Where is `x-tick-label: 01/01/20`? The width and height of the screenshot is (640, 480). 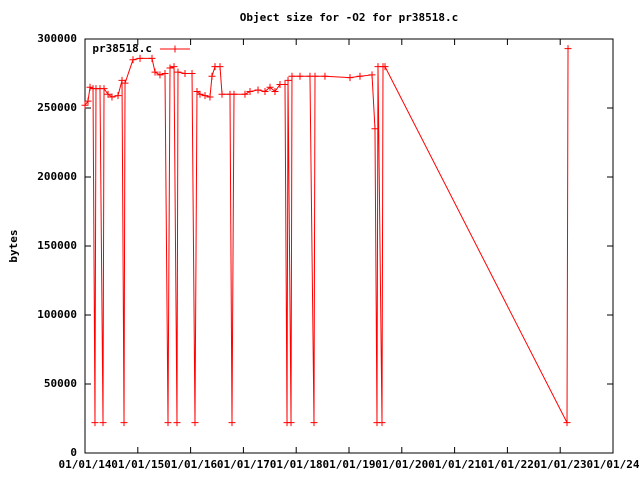 x-tick-label: 01/01/20 is located at coordinates (401, 464).